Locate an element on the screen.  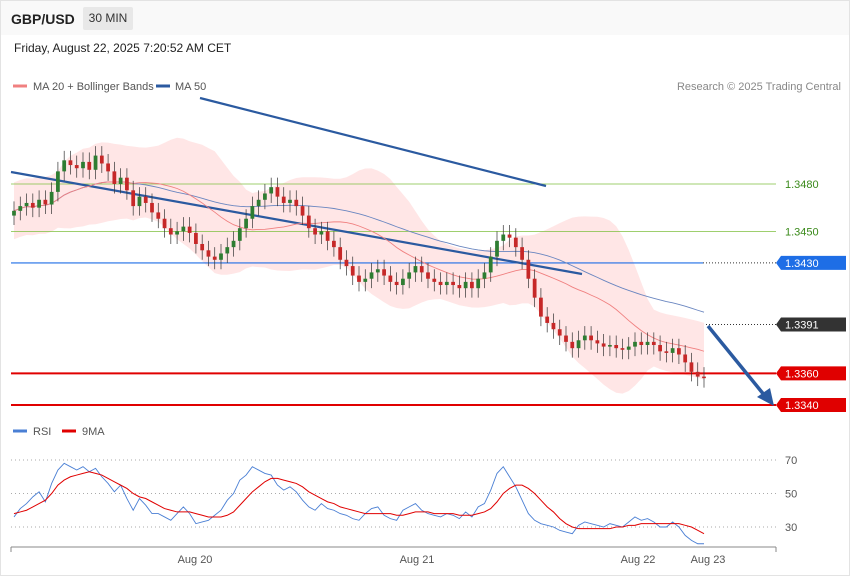
rsi-ma9-line is located at coordinates (359, 503).